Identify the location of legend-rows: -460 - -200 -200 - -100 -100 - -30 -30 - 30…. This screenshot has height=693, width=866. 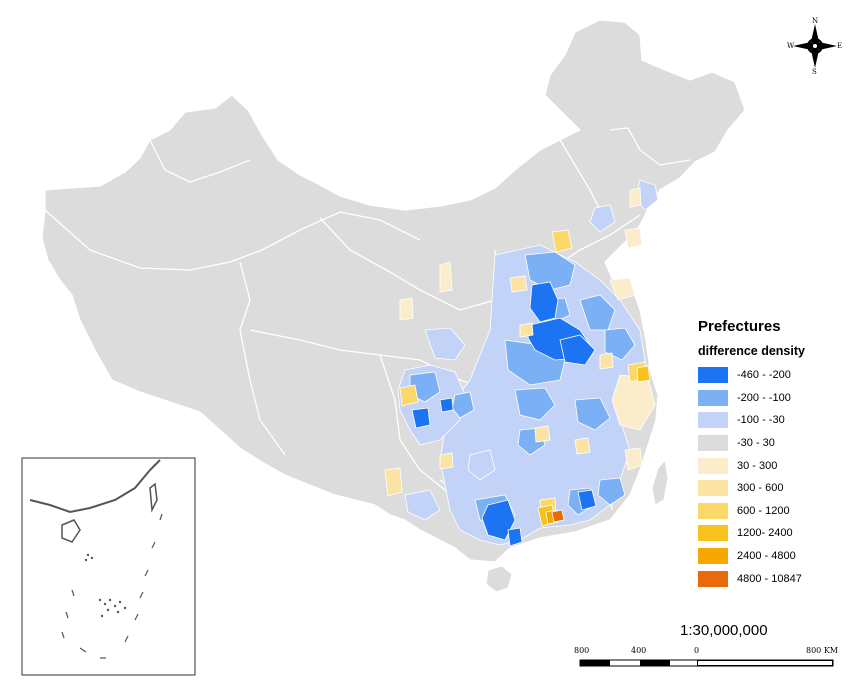
(778, 477).